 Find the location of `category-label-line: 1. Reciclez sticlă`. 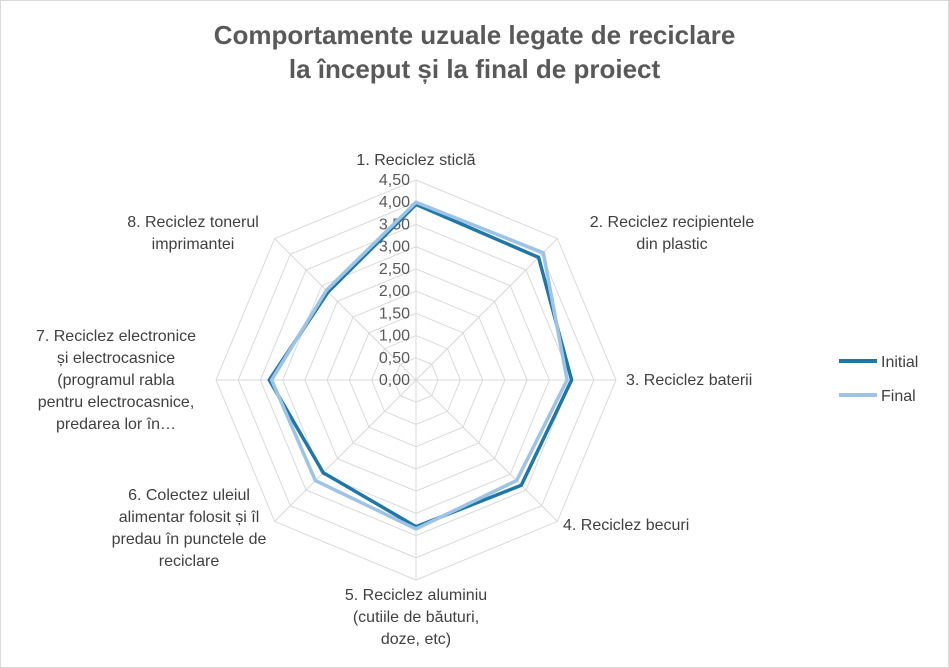

category-label-line: 1. Reciclez sticlă is located at coordinates (415, 160).